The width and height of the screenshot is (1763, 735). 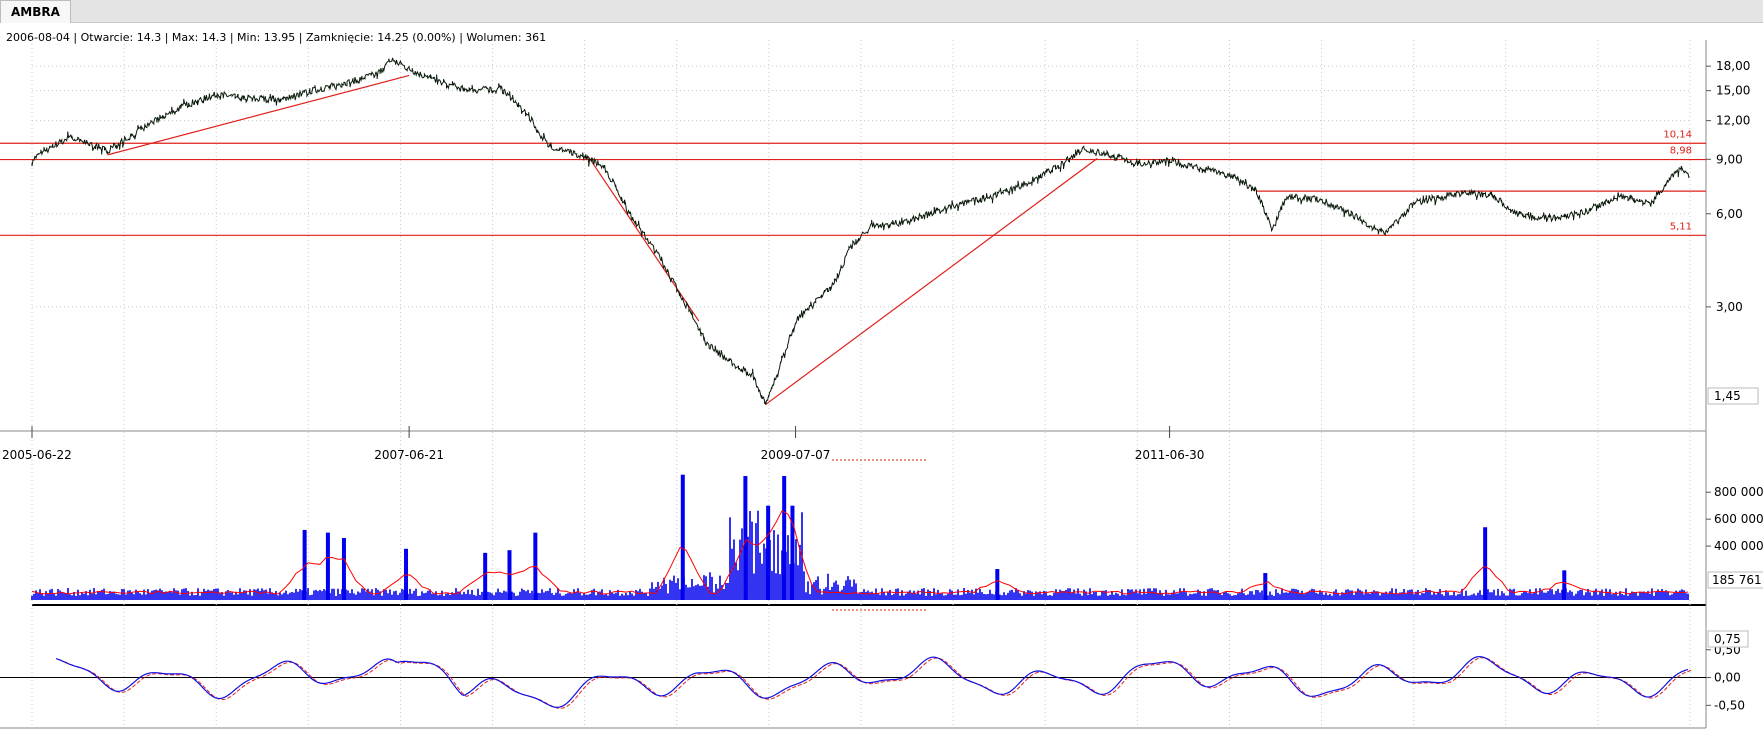 I want to click on level-value-label: 8,98, so click(x=1681, y=151).